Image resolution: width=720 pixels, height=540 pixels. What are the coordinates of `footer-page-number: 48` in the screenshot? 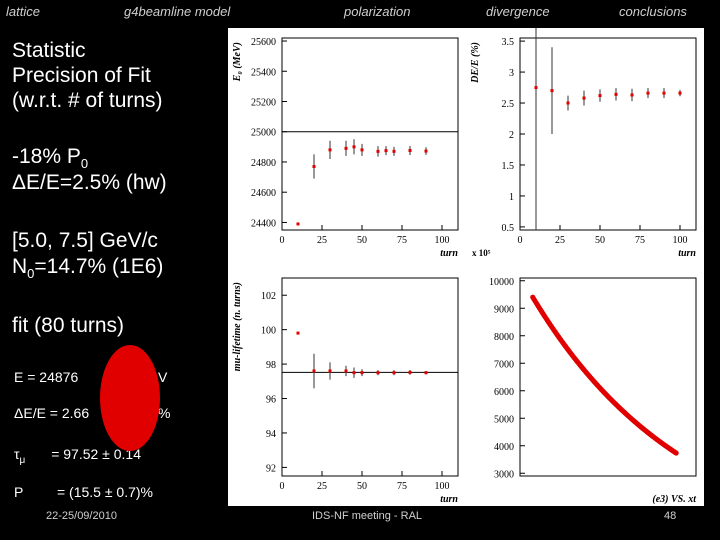 It's located at (670, 516).